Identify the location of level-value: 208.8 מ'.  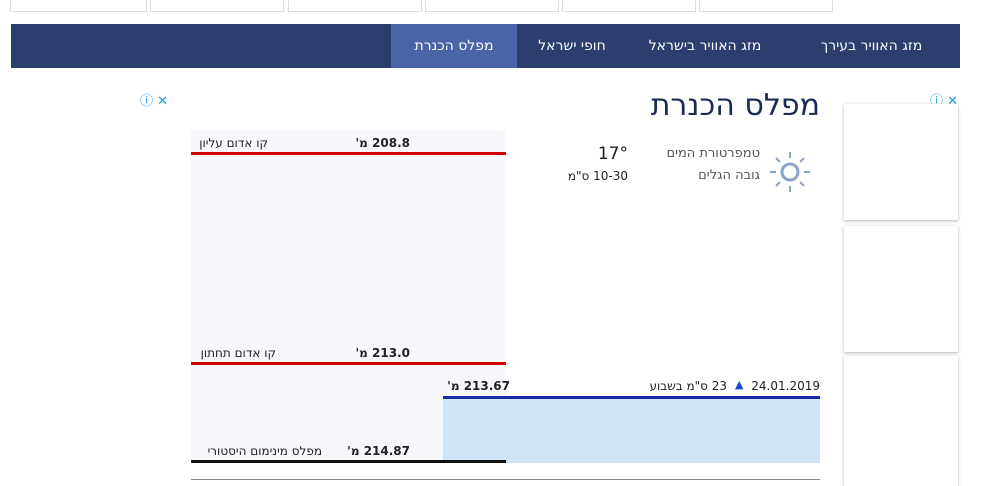
(382, 143).